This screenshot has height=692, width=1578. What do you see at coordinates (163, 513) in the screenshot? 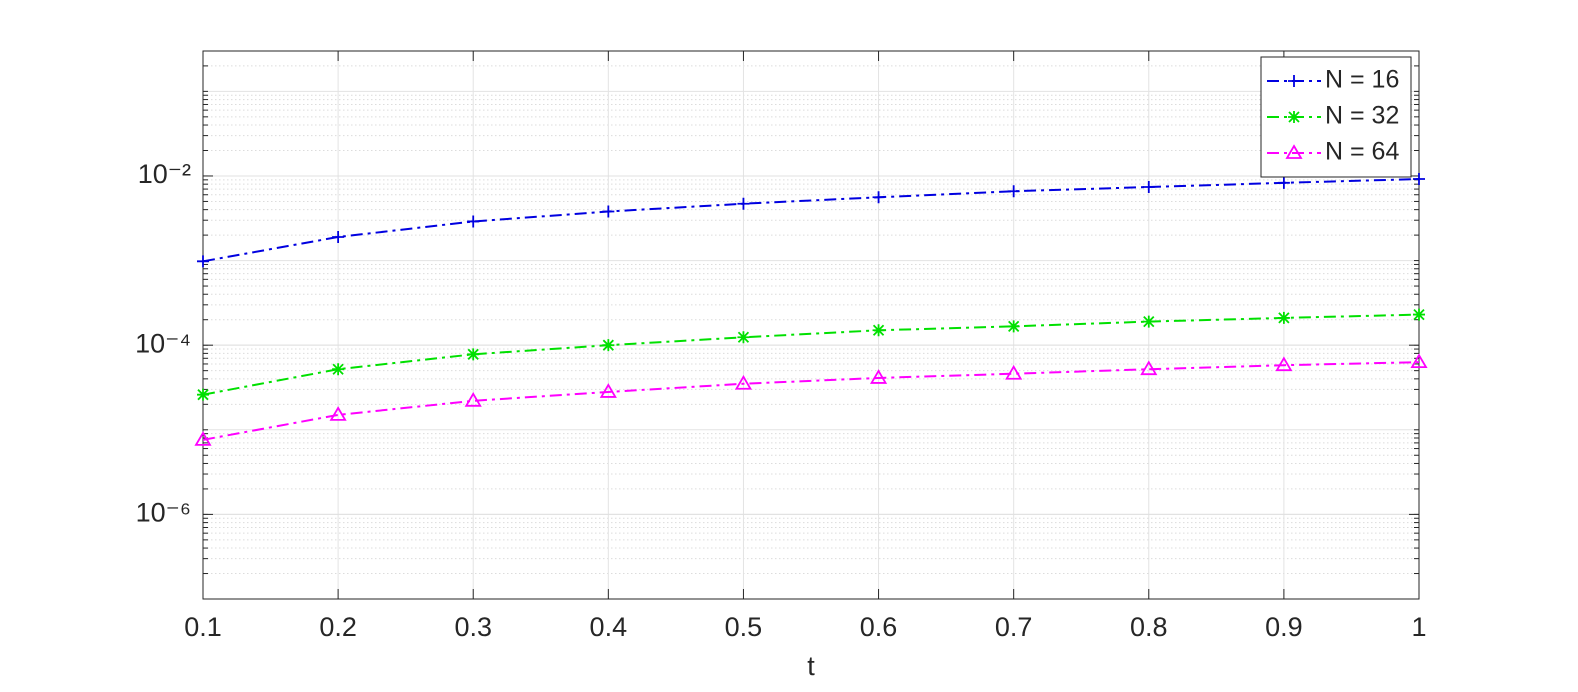
I see `y-tick-label: 10⁻⁶` at bounding box center [163, 513].